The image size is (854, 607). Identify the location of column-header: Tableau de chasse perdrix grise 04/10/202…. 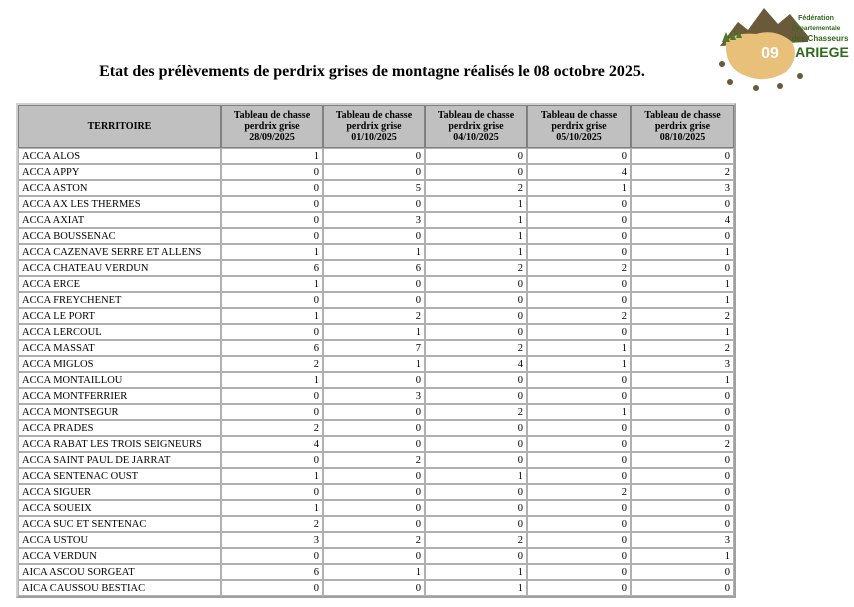
(476, 126).